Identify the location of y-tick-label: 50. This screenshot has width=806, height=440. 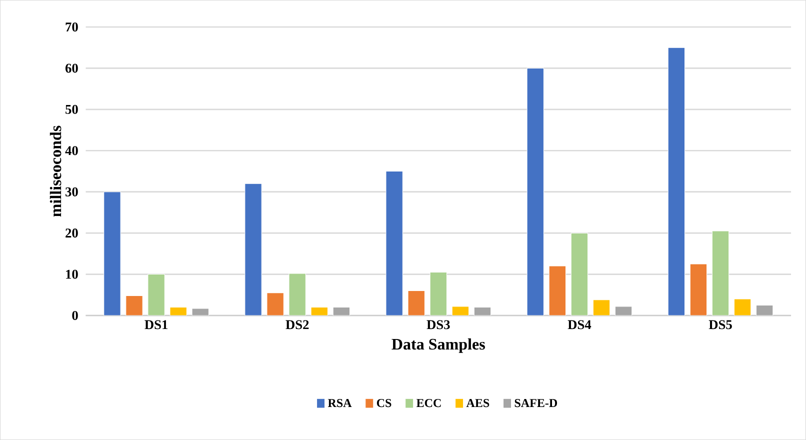
(72, 109).